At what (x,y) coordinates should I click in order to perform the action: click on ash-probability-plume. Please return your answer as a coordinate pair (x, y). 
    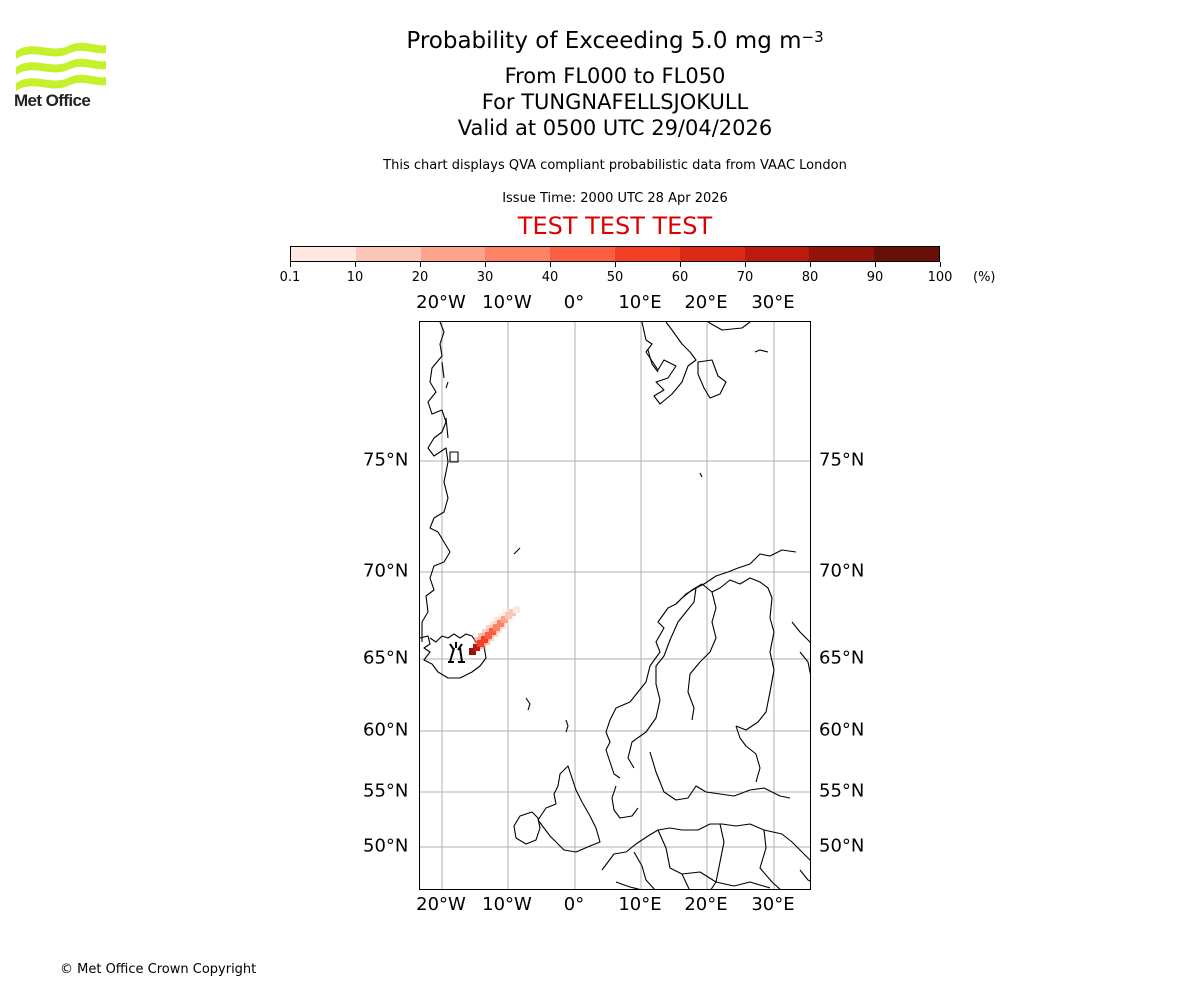
    Looking at the image, I should click on (494, 630).